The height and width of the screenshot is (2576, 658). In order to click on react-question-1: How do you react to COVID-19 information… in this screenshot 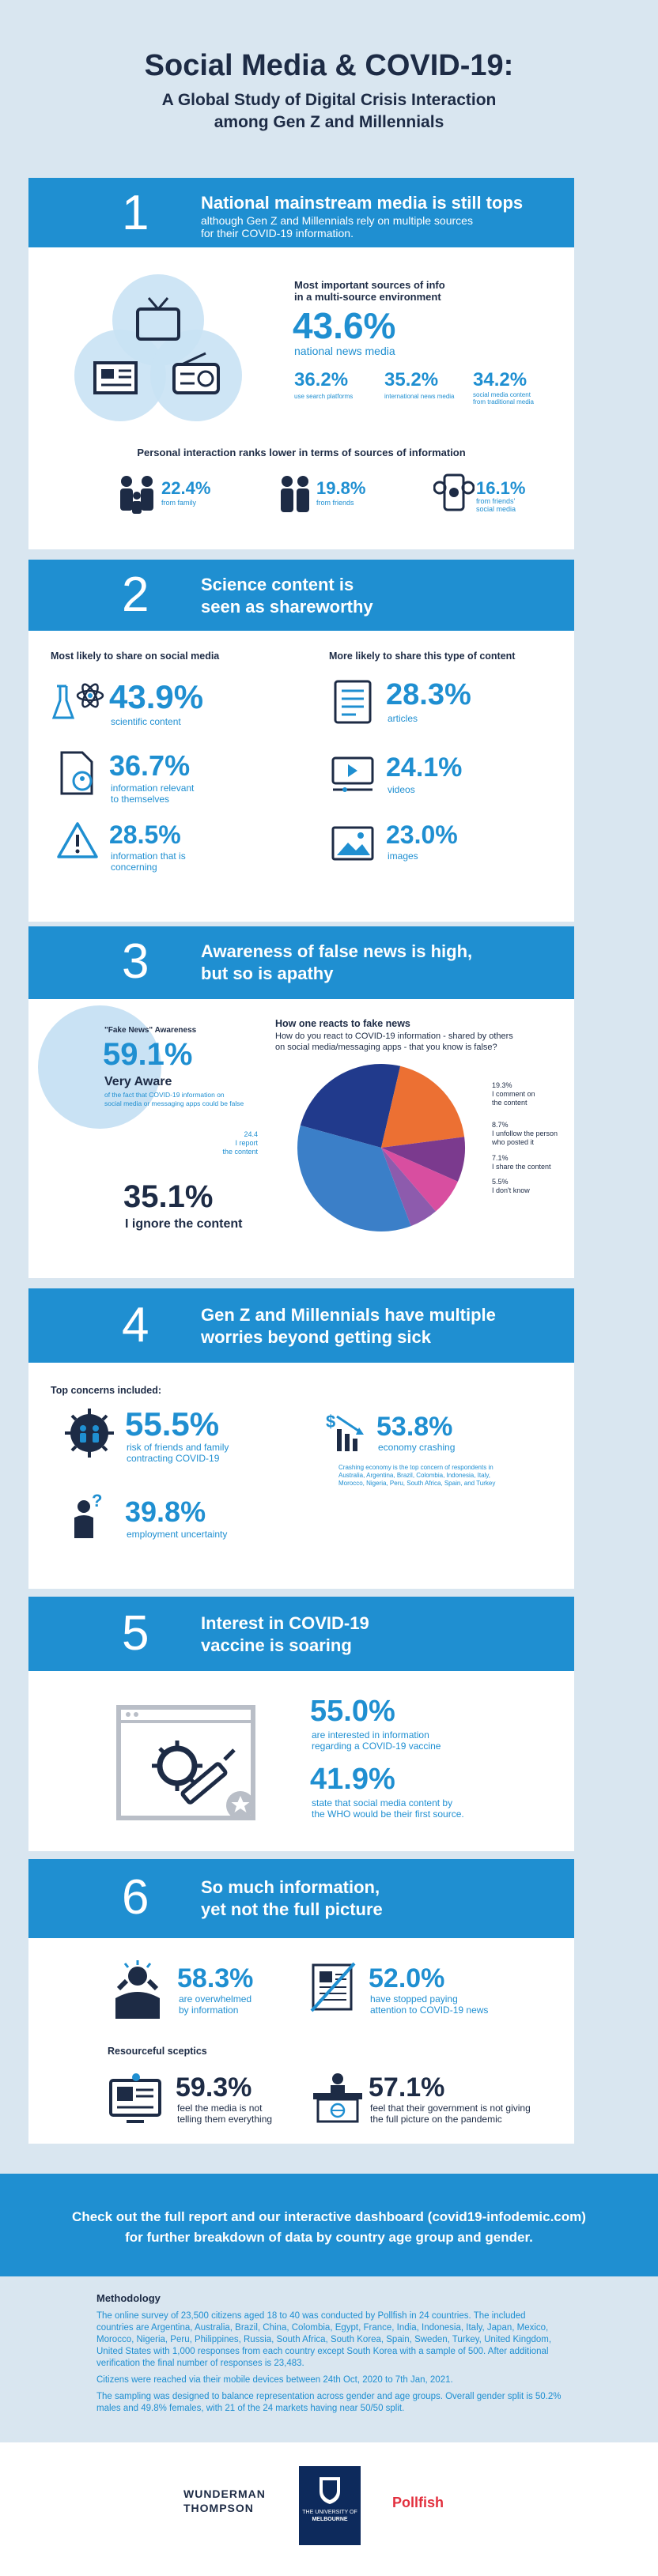, I will do `click(394, 1036)`.